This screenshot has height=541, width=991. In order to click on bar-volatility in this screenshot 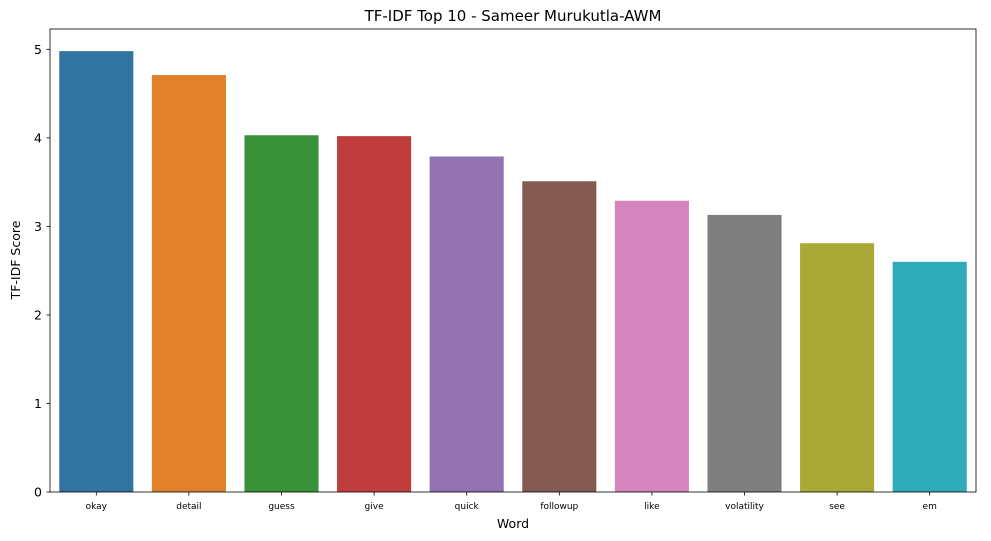, I will do `click(744, 353)`.